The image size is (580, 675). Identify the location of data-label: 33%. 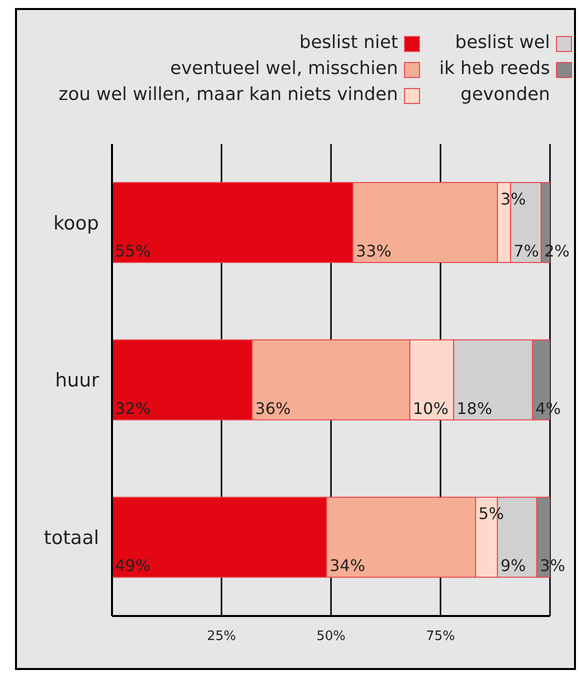
(374, 251).